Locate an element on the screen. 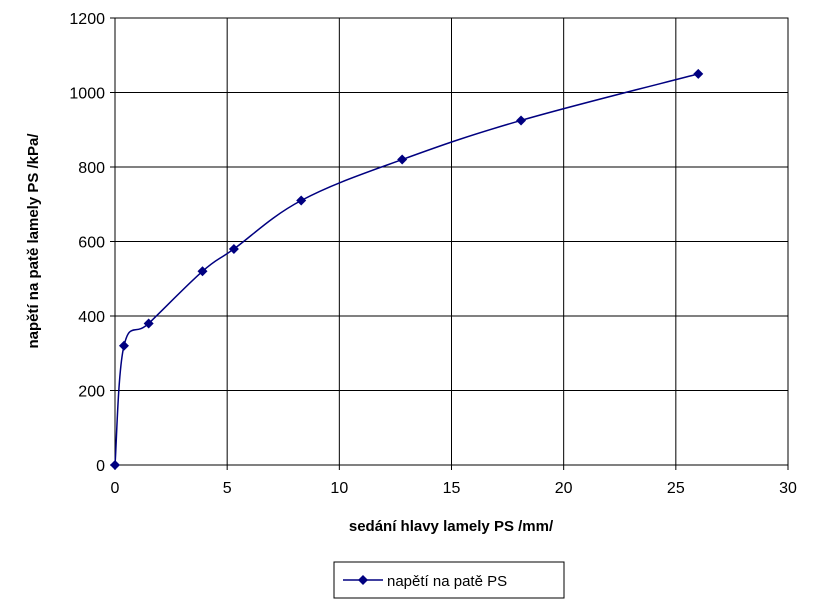 The image size is (814, 600). x-tick-label: 15 is located at coordinates (452, 488).